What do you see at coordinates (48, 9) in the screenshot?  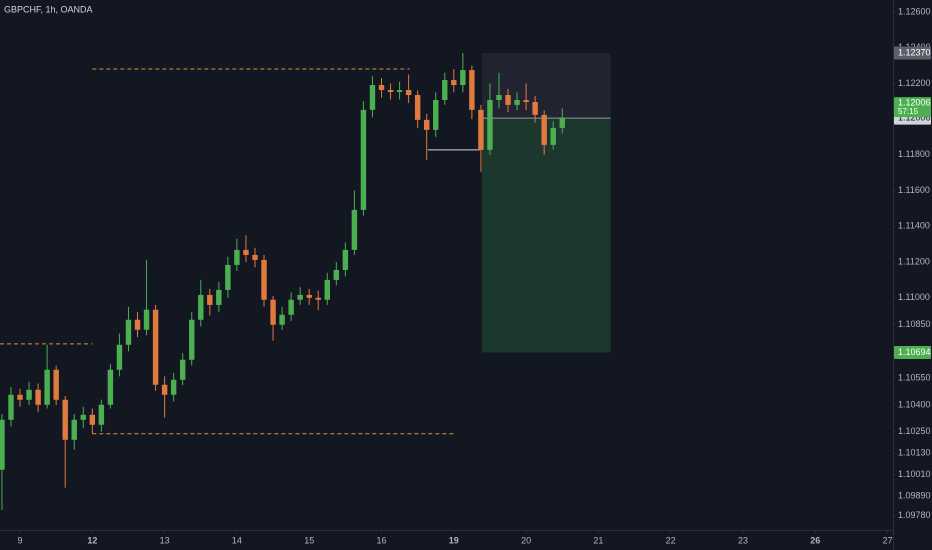 I see `chart-title: GBPCHF, 1h, OANDA` at bounding box center [48, 9].